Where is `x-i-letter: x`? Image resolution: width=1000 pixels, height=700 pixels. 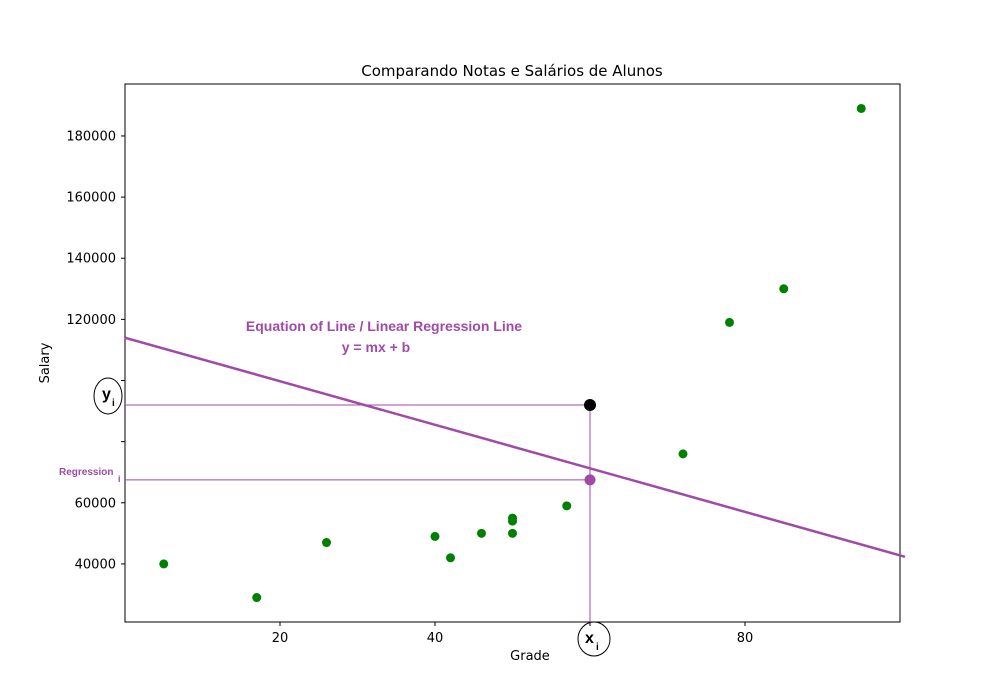
x-i-letter: x is located at coordinates (589, 638).